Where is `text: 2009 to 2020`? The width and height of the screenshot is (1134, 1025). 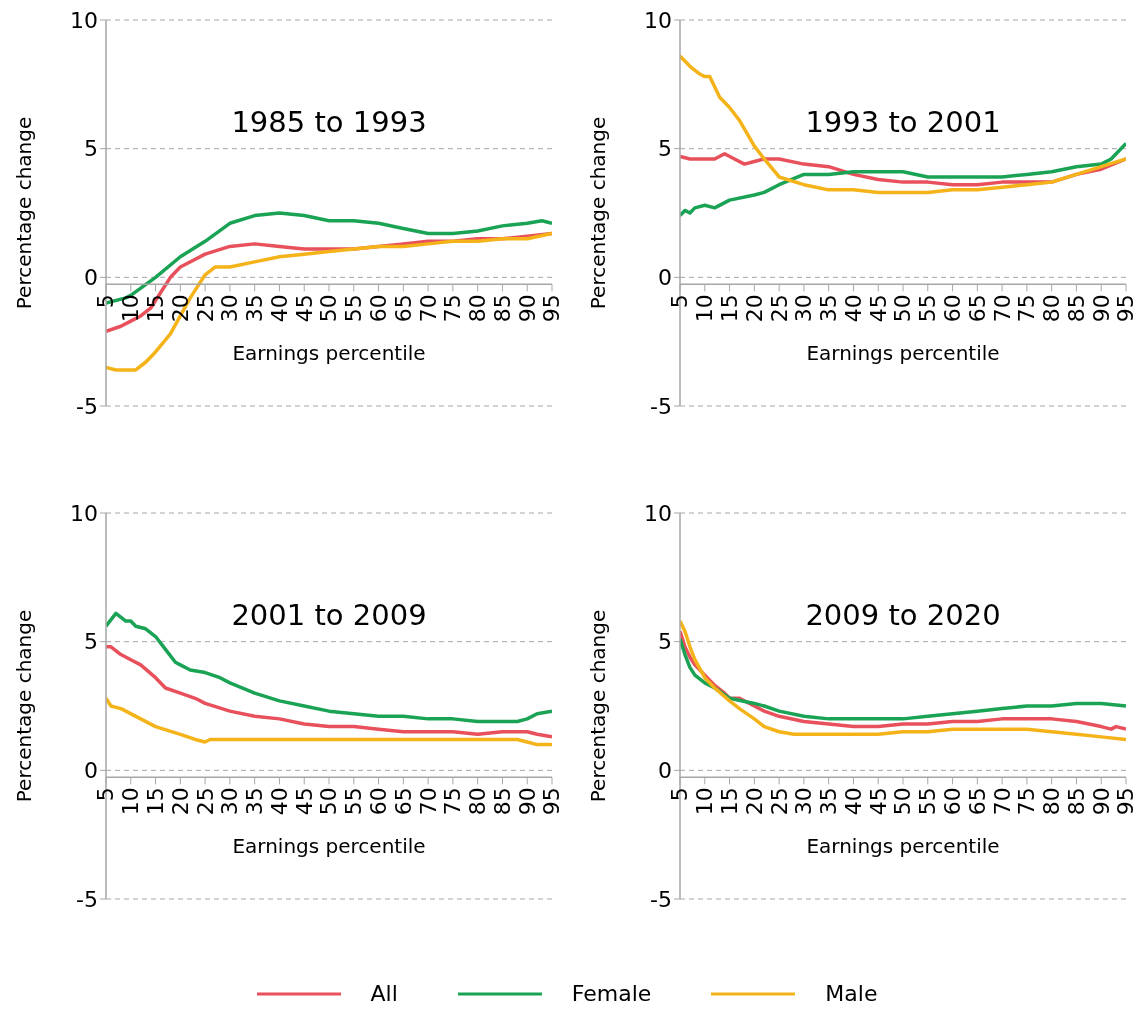 text: 2009 to 2020 is located at coordinates (903, 614).